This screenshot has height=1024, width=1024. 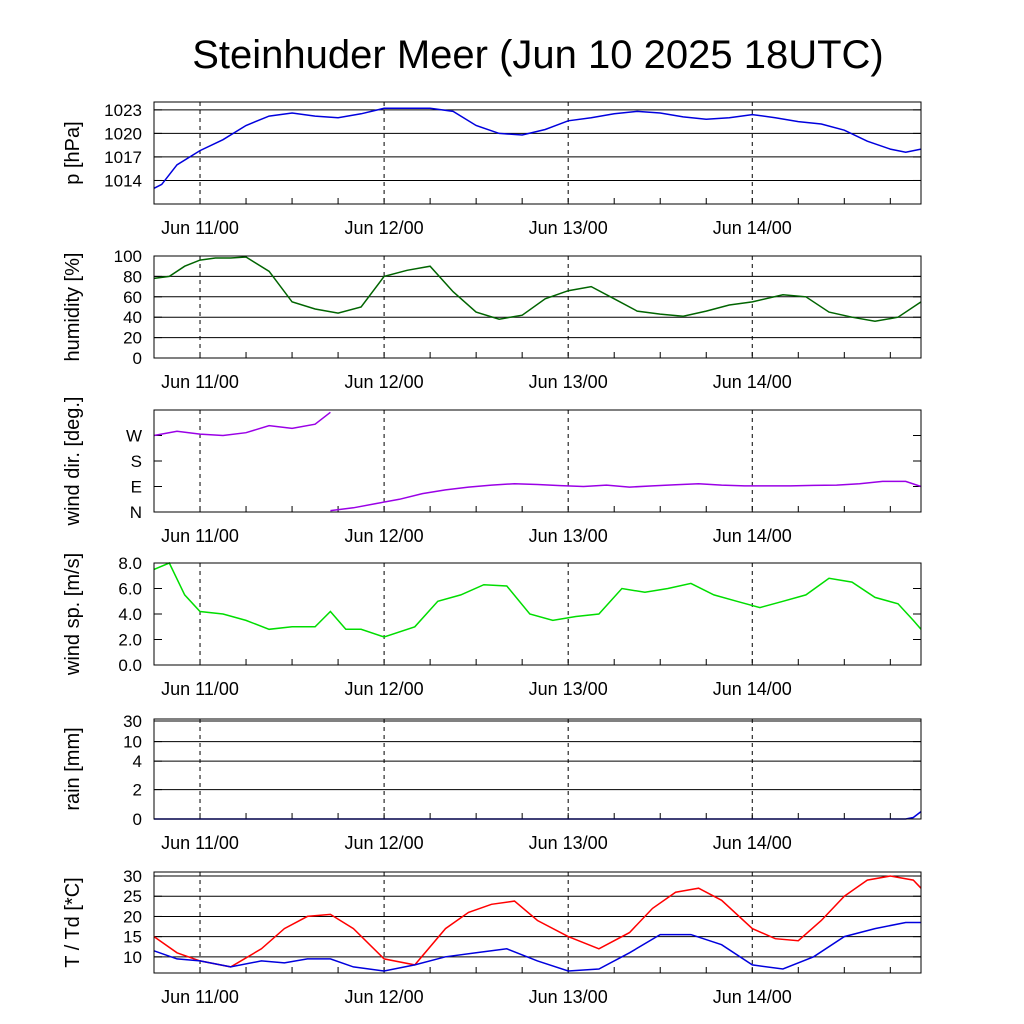 I want to click on y-tick-label: 25, so click(x=132, y=896).